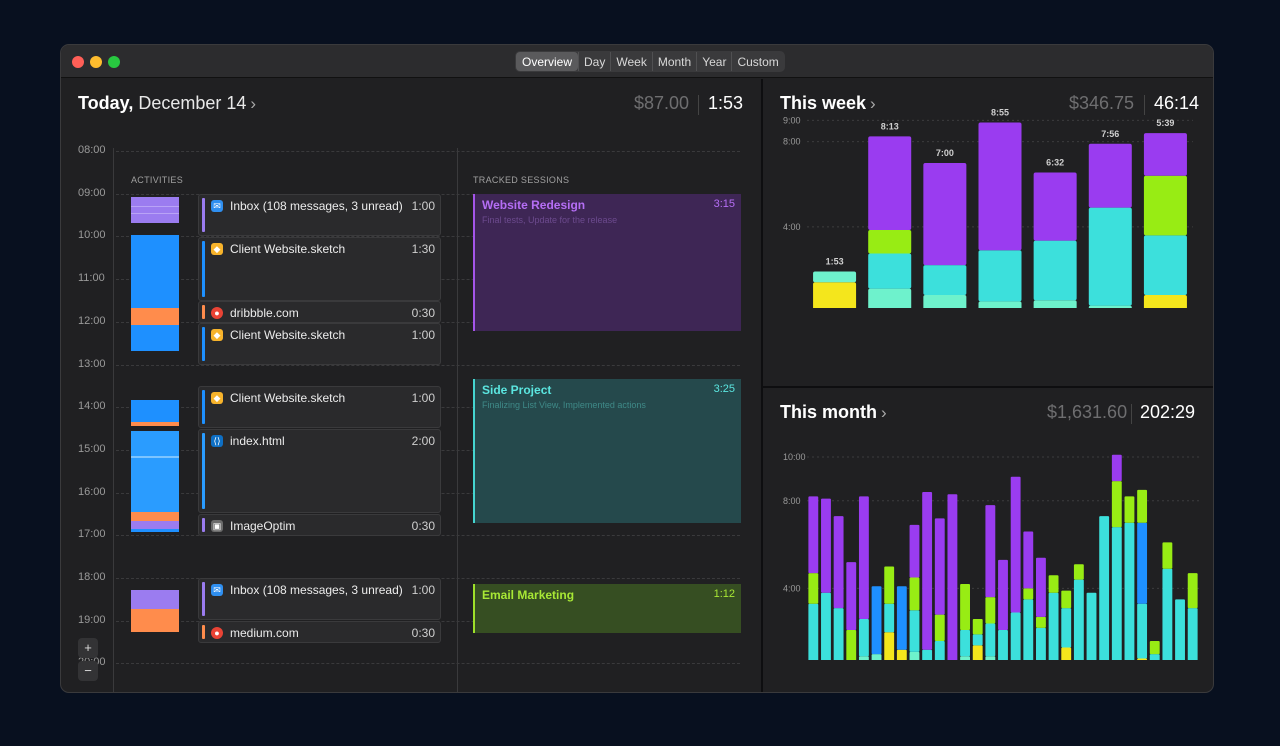 This screenshot has height=746, width=1280. What do you see at coordinates (517, 390) in the screenshot?
I see `session-name: Side Project` at bounding box center [517, 390].